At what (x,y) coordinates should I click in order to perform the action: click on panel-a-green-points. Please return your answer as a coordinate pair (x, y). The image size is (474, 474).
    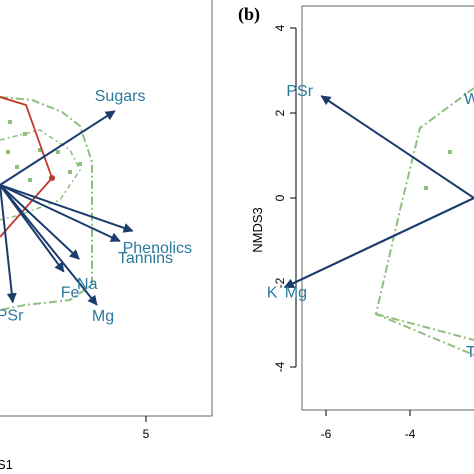
    Looking at the image, I should click on (44, 151).